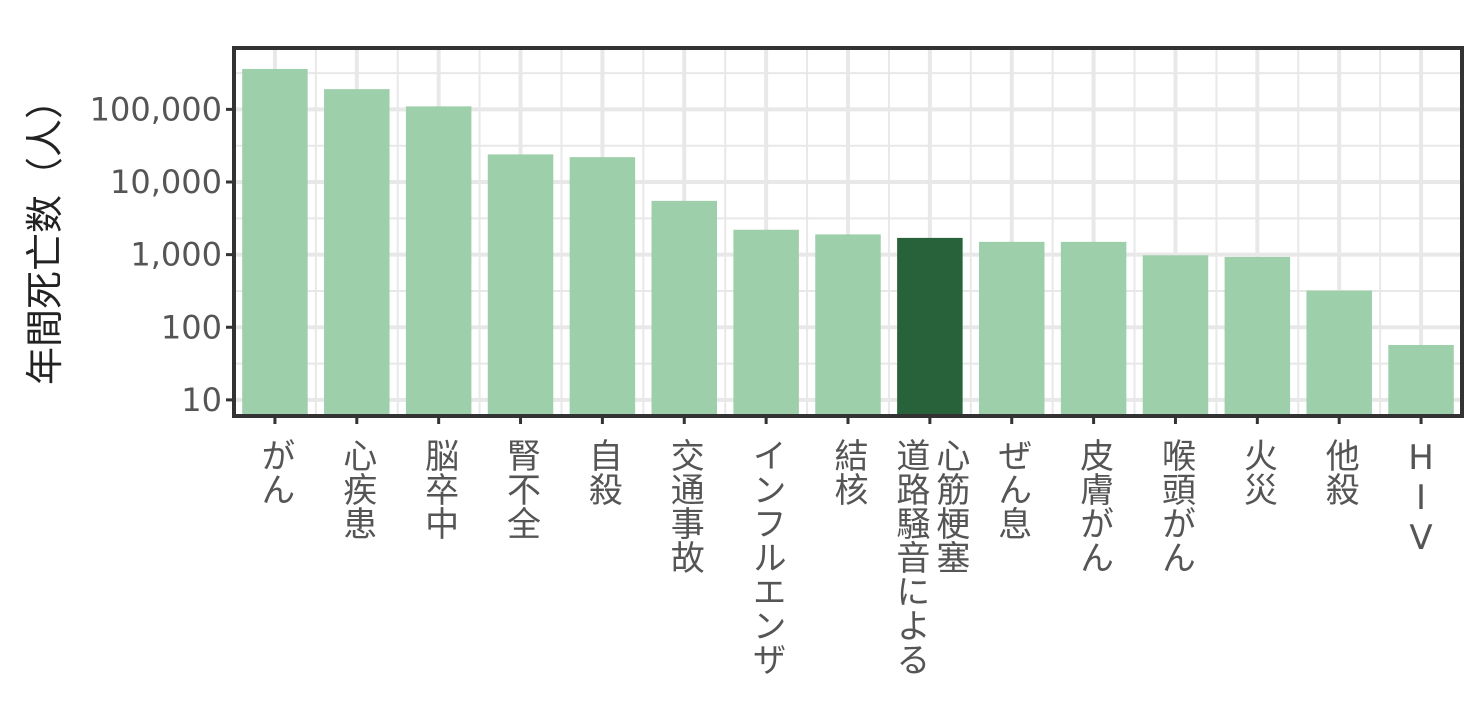 The image size is (1478, 723). What do you see at coordinates (766, 557) in the screenshot?
I see `x-category-label: インフルエンザ` at bounding box center [766, 557].